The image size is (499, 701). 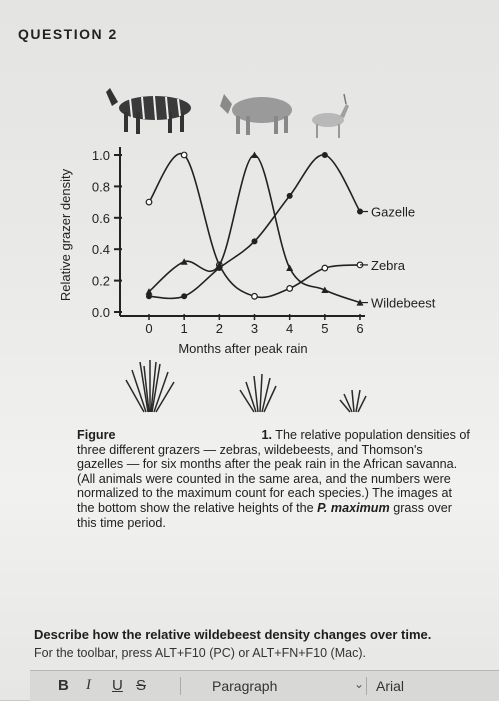 I want to click on x-axis-label: Months after peak rain, so click(x=242, y=348).